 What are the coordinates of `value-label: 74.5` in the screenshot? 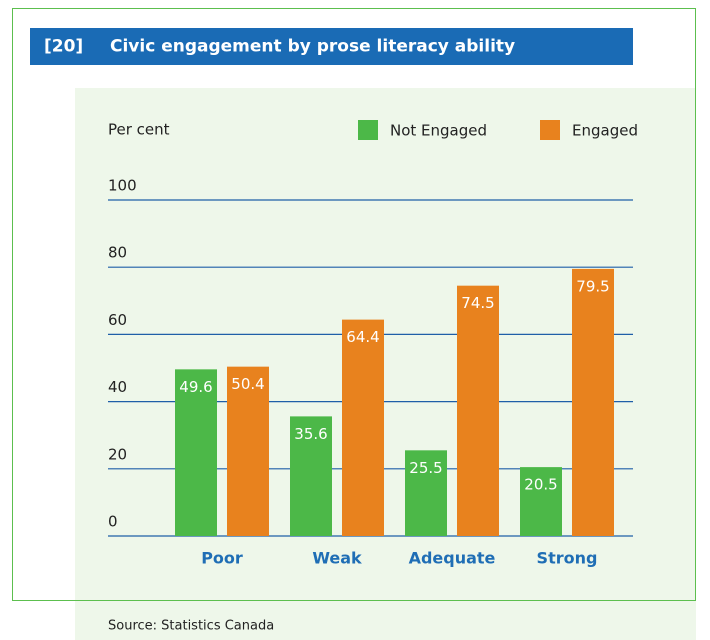 It's located at (477, 303).